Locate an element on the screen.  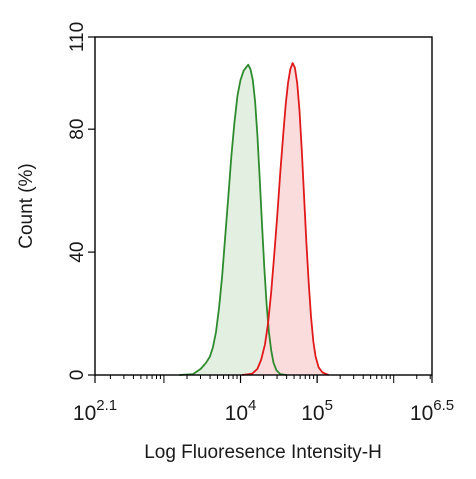
x-axis-label: Log Fluoresence Intensity-H is located at coordinates (263, 452).